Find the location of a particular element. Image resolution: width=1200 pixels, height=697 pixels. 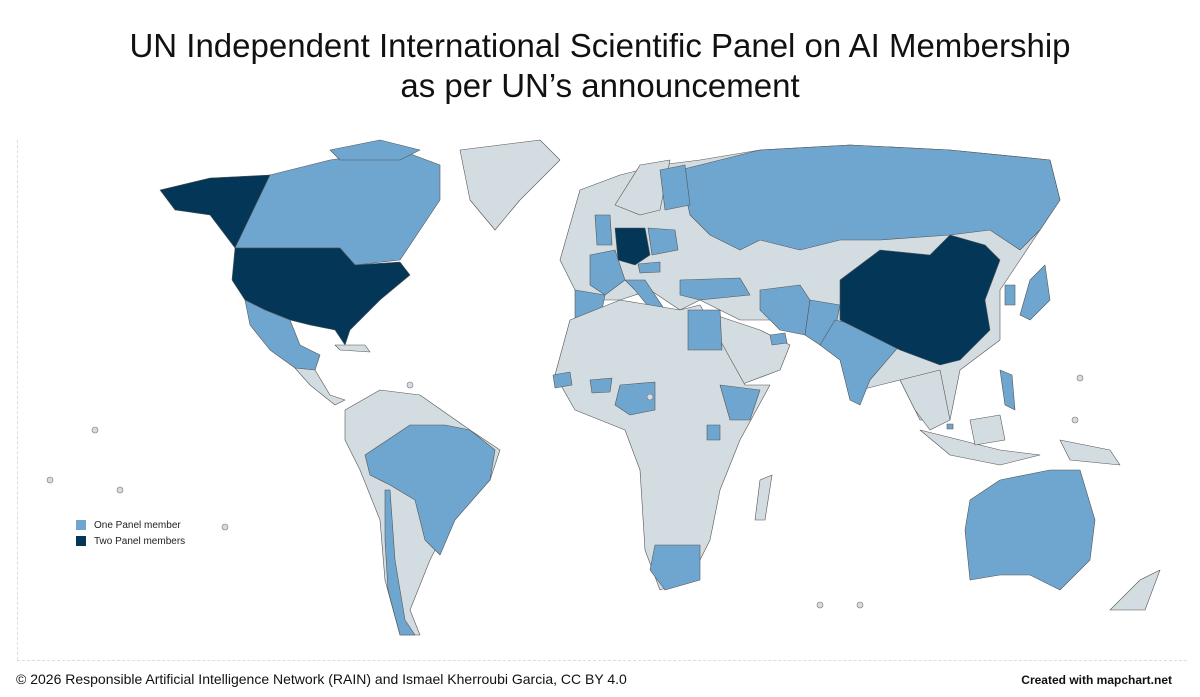

region-madagascar is located at coordinates (763, 497).